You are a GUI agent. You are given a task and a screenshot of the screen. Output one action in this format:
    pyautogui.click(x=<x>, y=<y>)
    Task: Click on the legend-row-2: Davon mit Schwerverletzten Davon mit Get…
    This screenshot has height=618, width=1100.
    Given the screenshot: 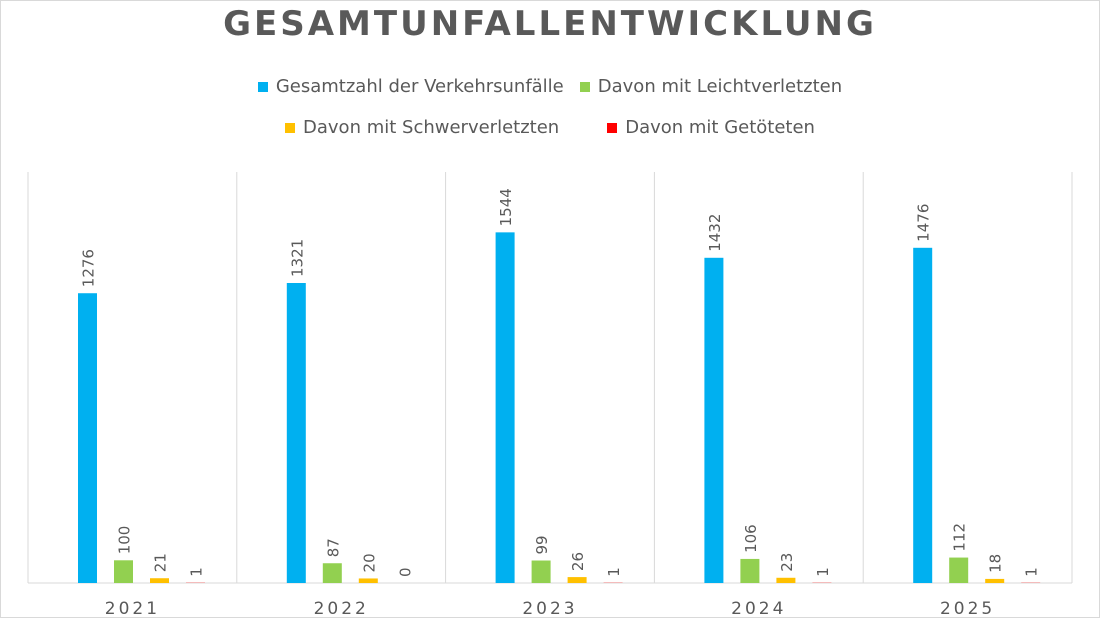 What is the action you would take?
    pyautogui.click(x=550, y=127)
    